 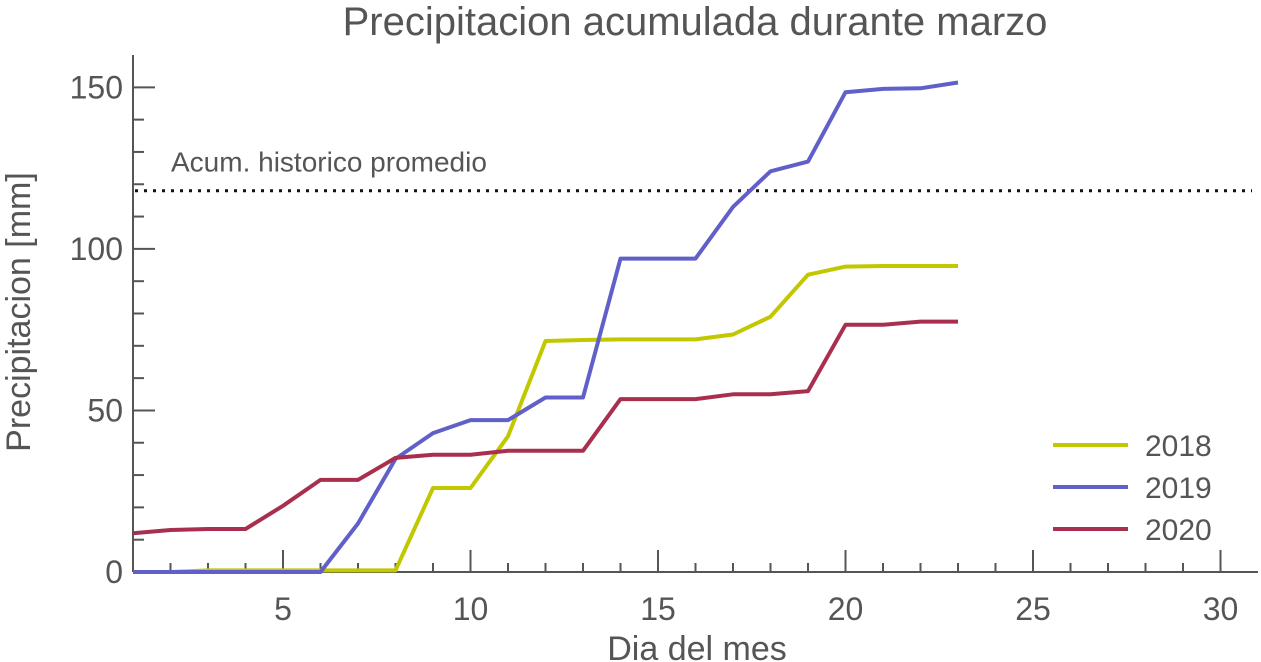 What do you see at coordinates (1132, 488) in the screenshot?
I see `legend: 2018 2019 2020` at bounding box center [1132, 488].